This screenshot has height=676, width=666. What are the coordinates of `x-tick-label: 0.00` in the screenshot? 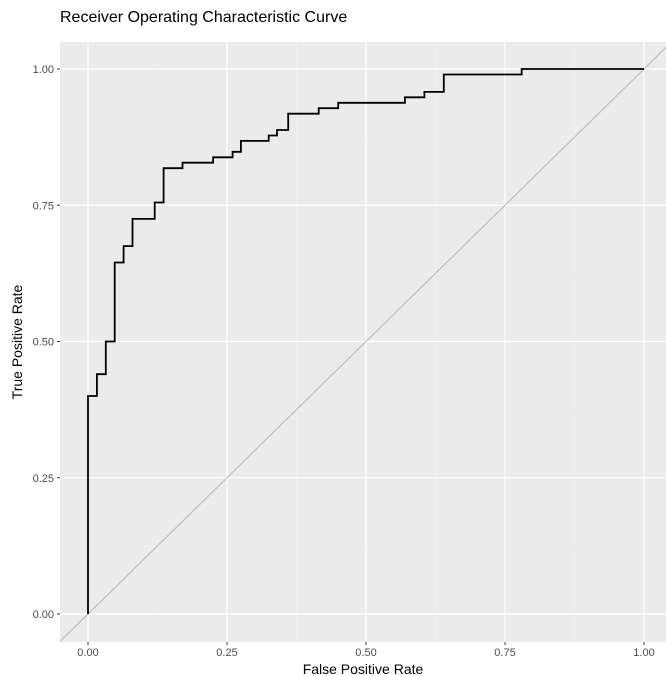 It's located at (87, 653).